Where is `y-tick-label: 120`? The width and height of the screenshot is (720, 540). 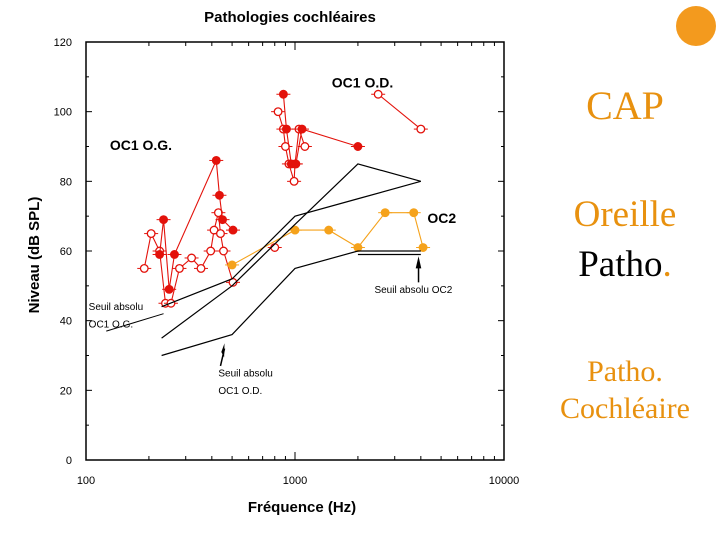 y-tick-label: 120 is located at coordinates (63, 43).